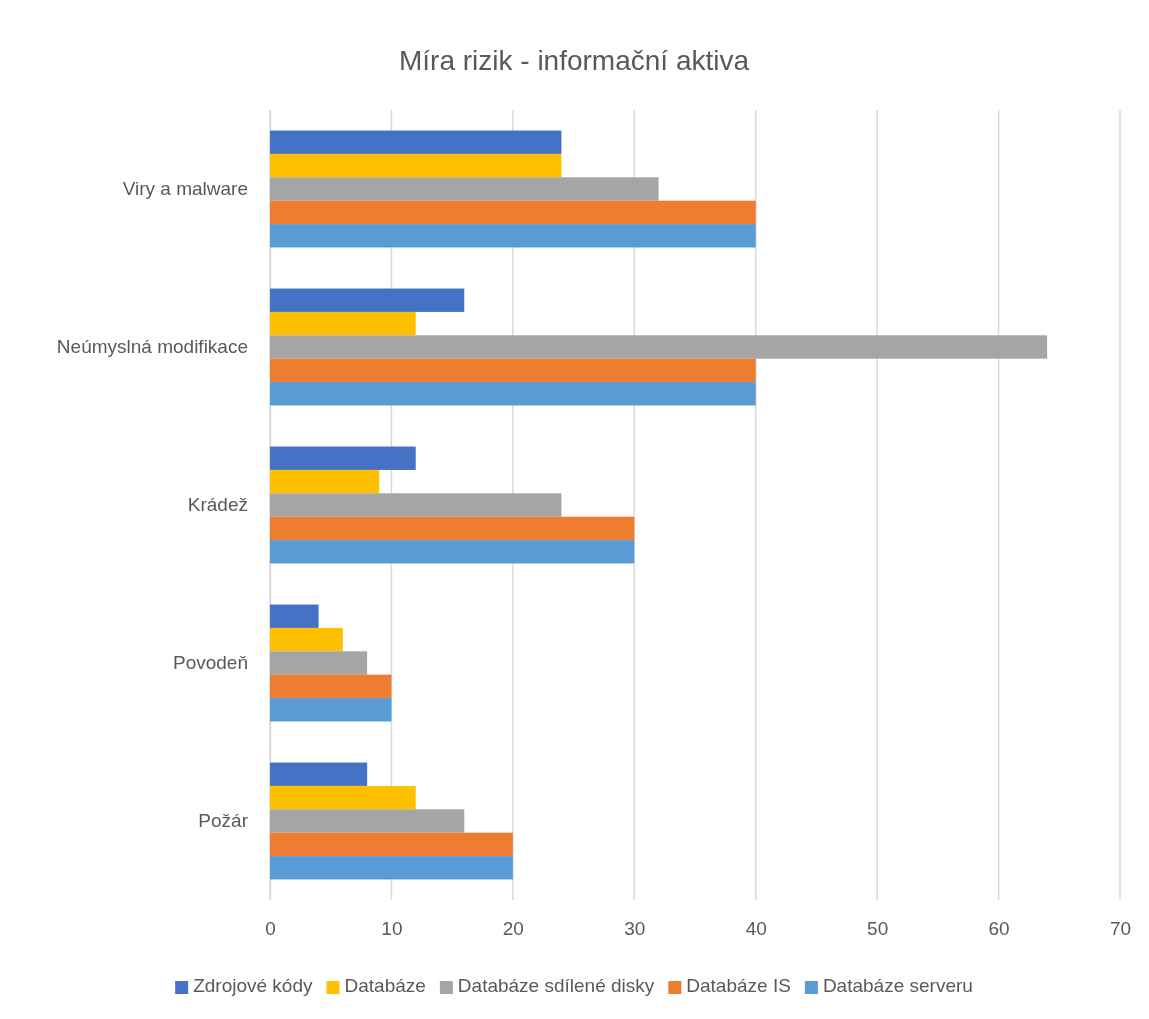 The height and width of the screenshot is (1019, 1149). What do you see at coordinates (897, 985) in the screenshot?
I see `legend-label: Databáze serveru` at bounding box center [897, 985].